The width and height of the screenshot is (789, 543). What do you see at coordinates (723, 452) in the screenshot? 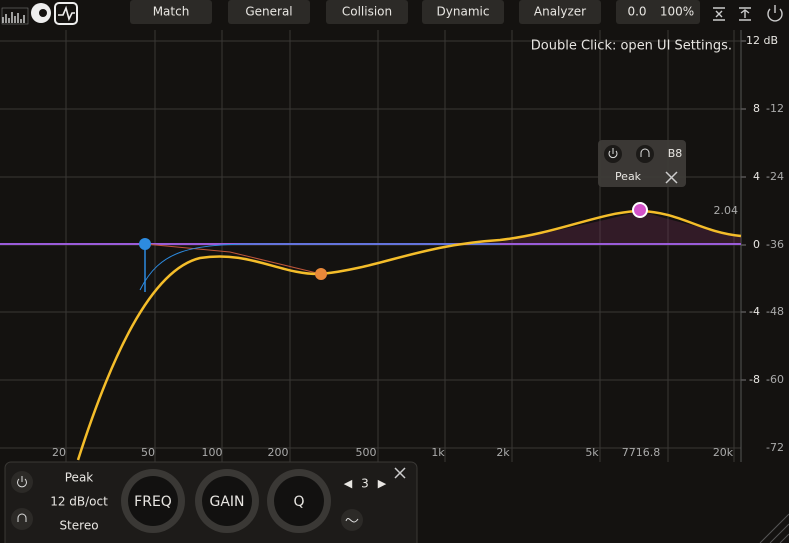
I see `freq-label: 20k` at bounding box center [723, 452].